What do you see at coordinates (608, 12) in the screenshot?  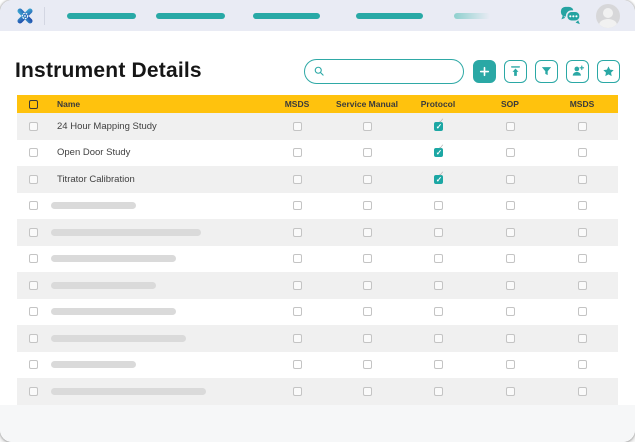 I see `avatar-person-icon` at bounding box center [608, 12].